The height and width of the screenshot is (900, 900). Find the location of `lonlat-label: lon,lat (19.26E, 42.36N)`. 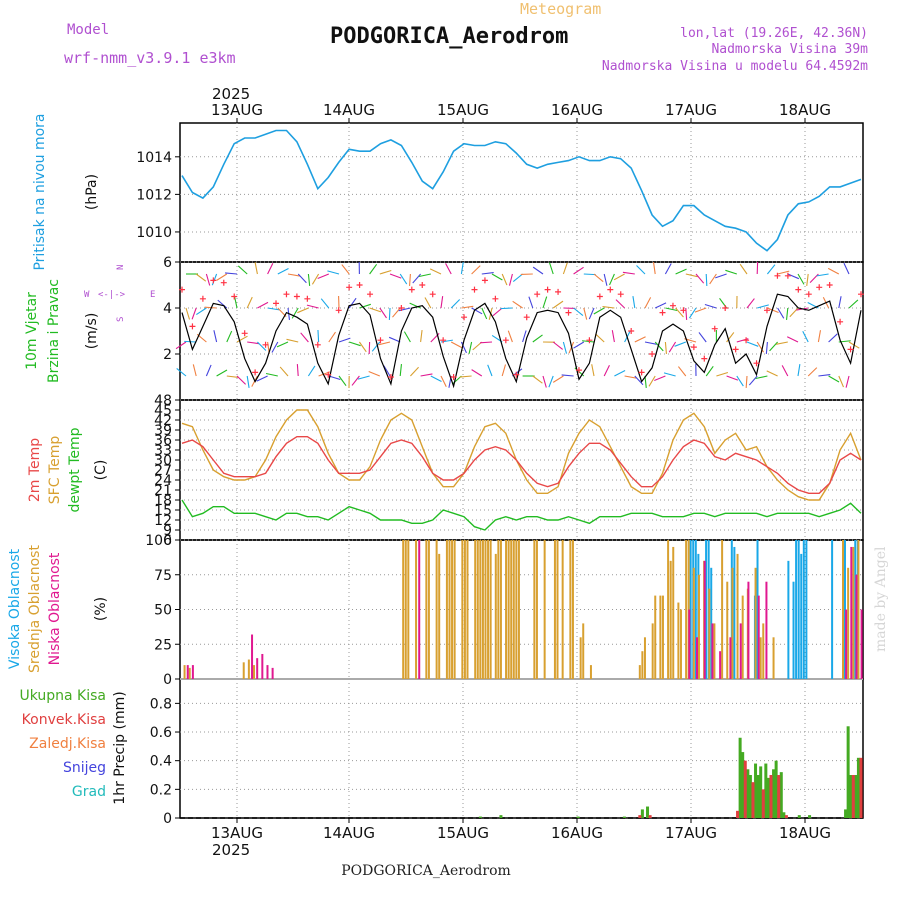

lonlat-label: lon,lat (19.26E, 42.36N) is located at coordinates (774, 33).